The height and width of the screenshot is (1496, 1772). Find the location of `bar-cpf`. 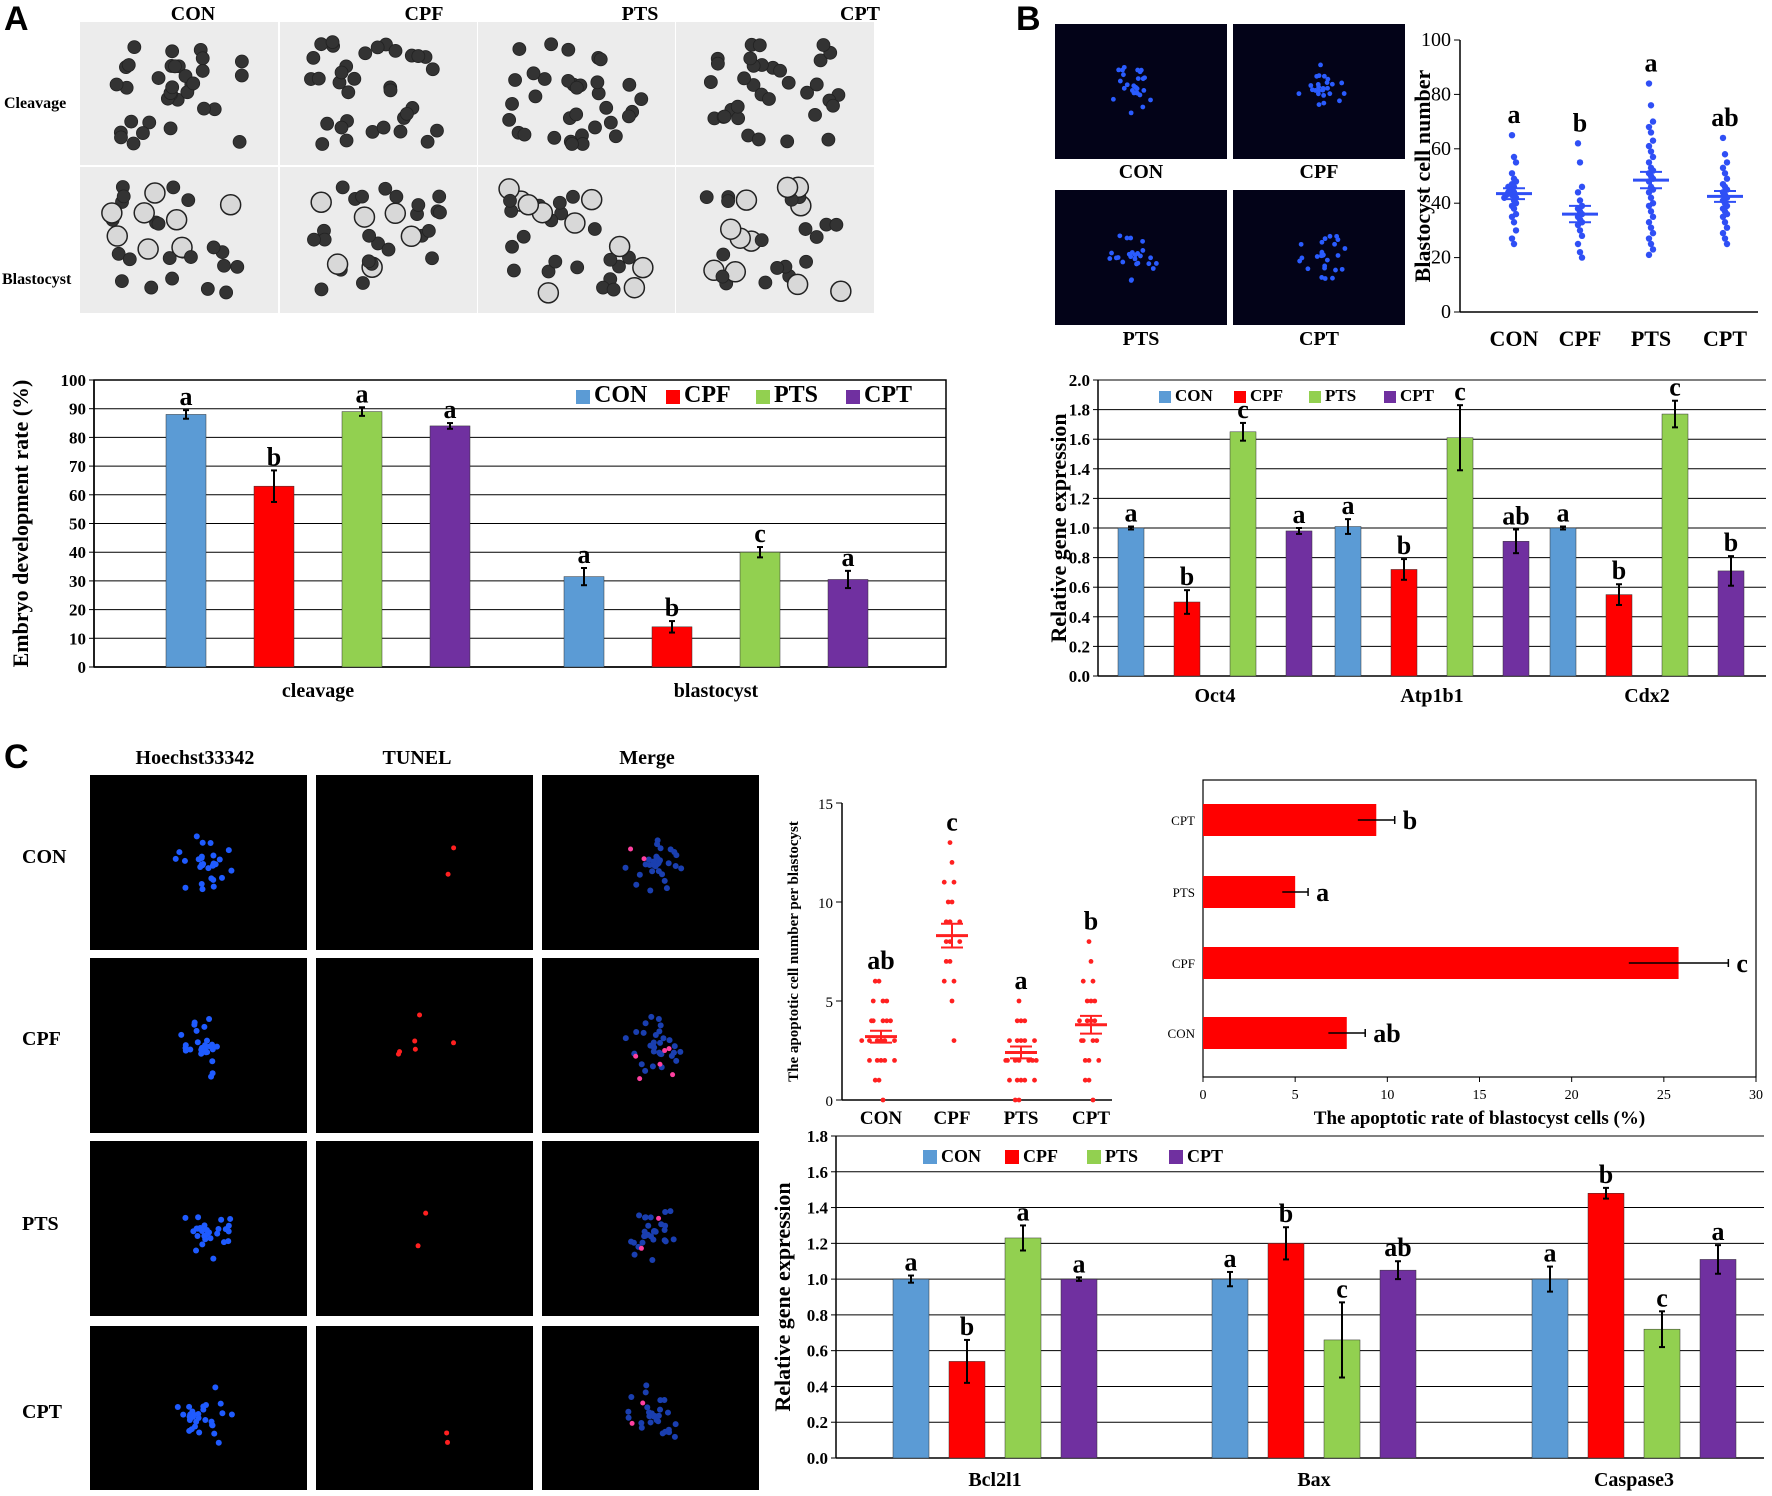

bar-cpf is located at coordinates (1606, 1325).